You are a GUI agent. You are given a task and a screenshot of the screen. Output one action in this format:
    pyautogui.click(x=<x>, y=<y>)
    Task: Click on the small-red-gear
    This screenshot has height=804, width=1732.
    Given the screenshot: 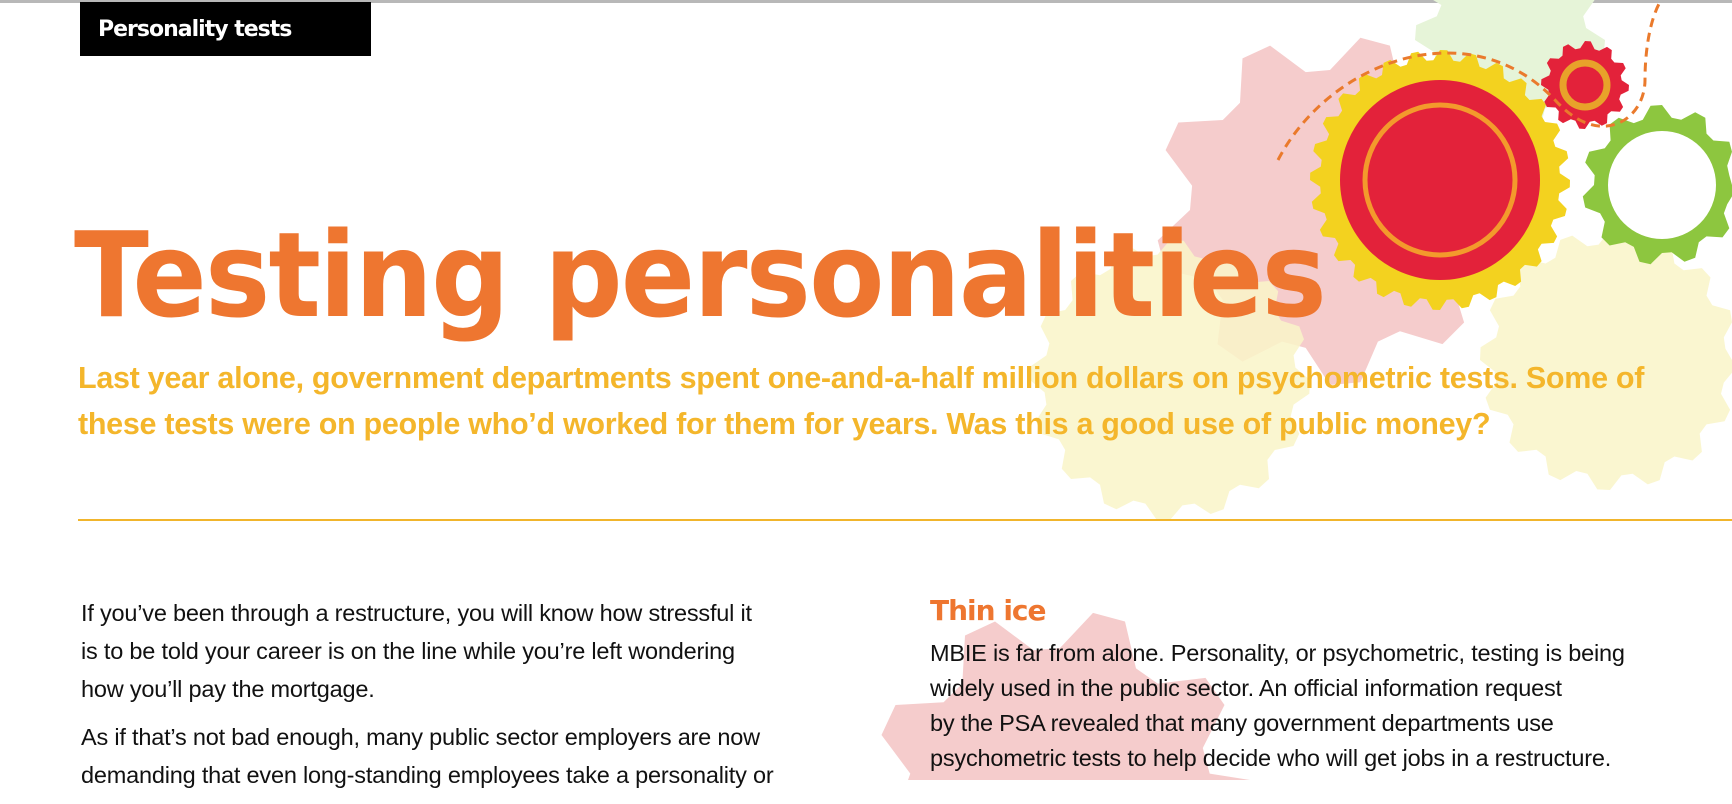 What is the action you would take?
    pyautogui.click(x=1585, y=85)
    